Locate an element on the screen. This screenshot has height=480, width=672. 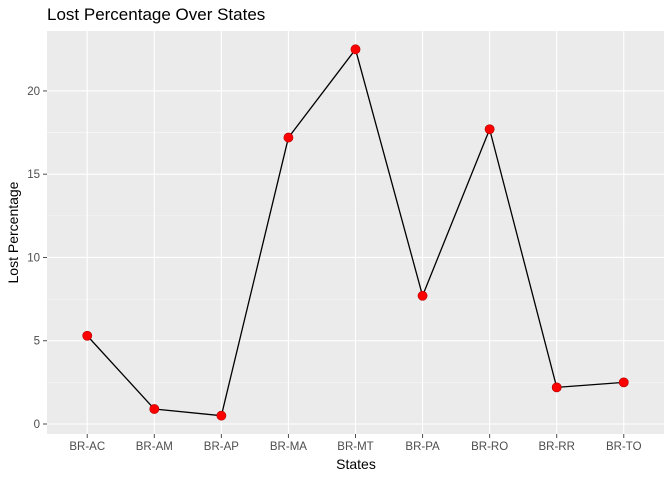
x-tick-label: BR-RR is located at coordinates (556, 447).